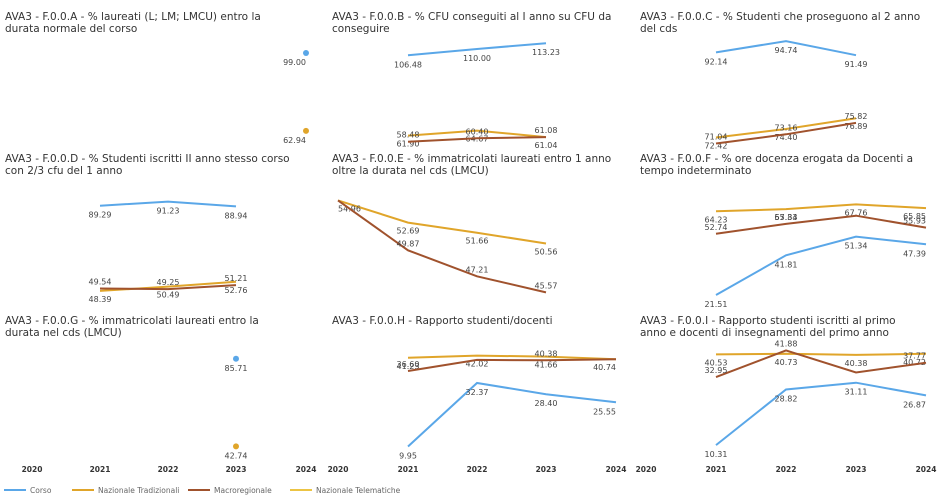 The image size is (948, 497). I want to click on data-label: 61.04, so click(546, 145).